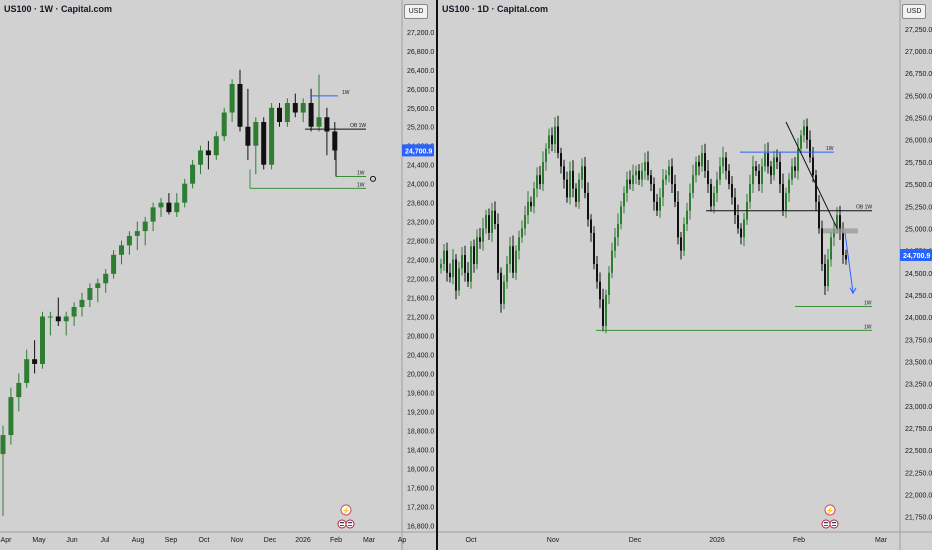  Describe the element at coordinates (373, 178) in the screenshot. I see `alert-marker-icon` at that location.